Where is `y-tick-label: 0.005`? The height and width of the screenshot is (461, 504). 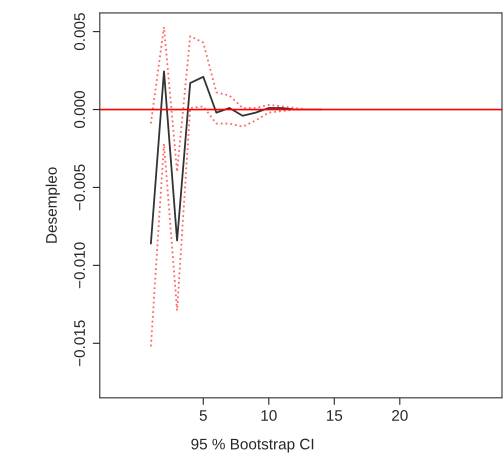
y-tick-label: 0.005 is located at coordinates (79, 31).